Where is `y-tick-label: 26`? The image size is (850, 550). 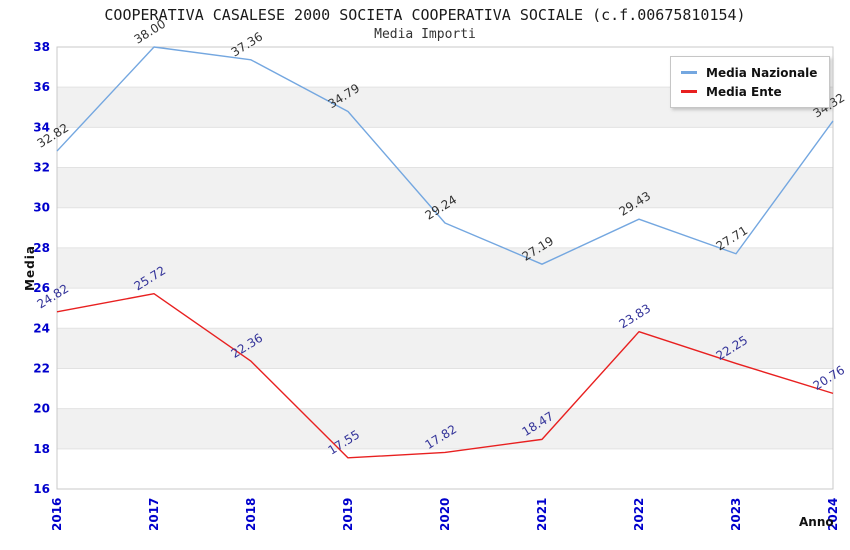
y-tick-label: 26 is located at coordinates (41, 288).